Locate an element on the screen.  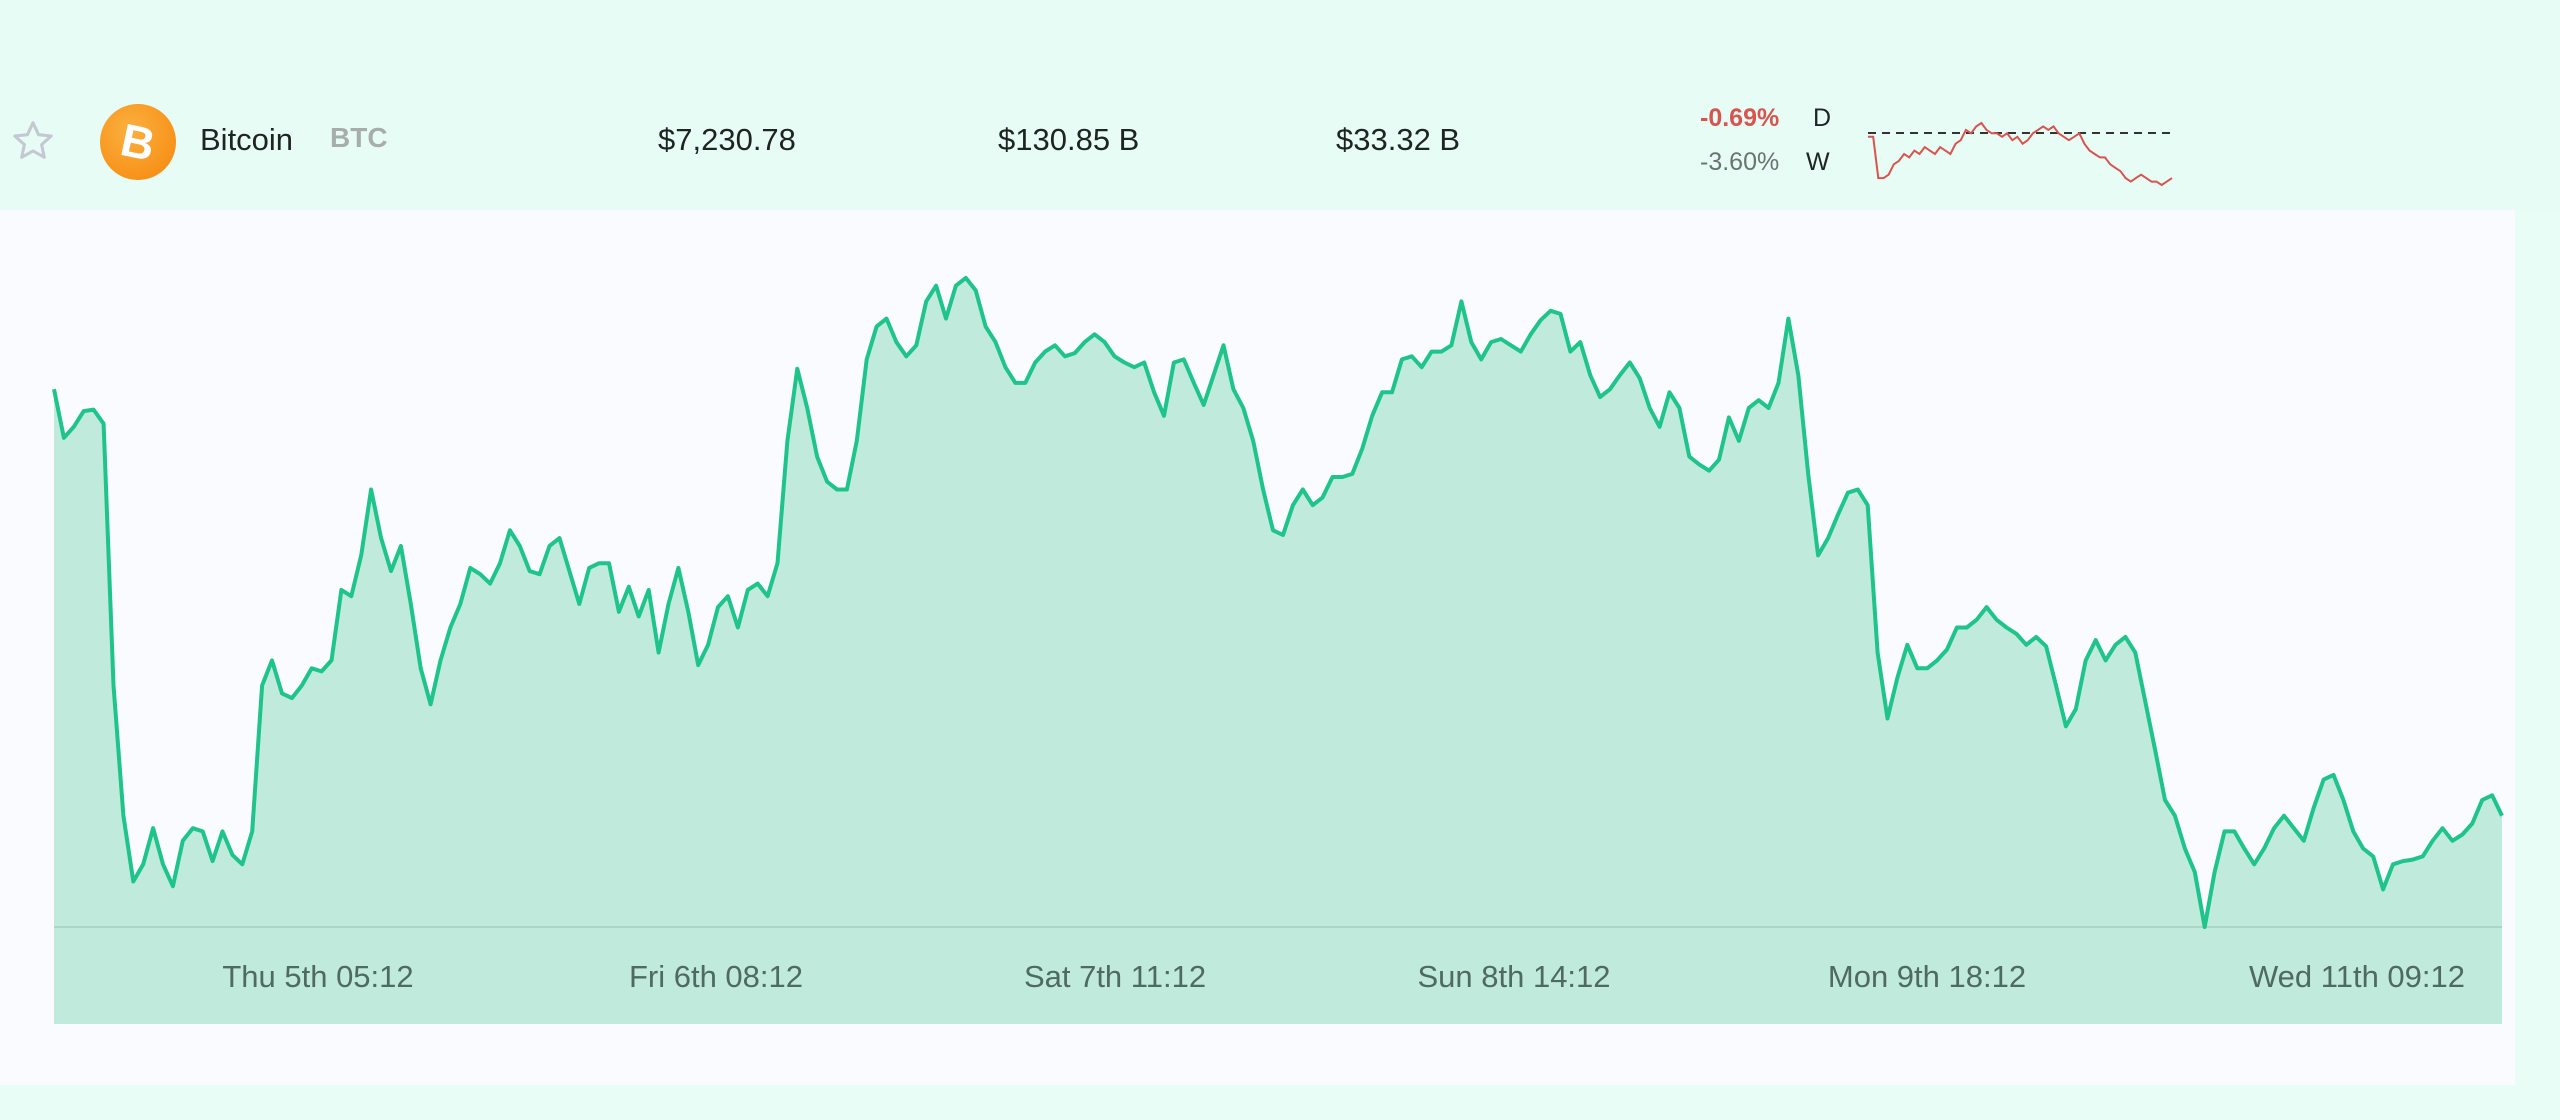
x-tick-label: Sun 8th 14:12 is located at coordinates (1513, 976).